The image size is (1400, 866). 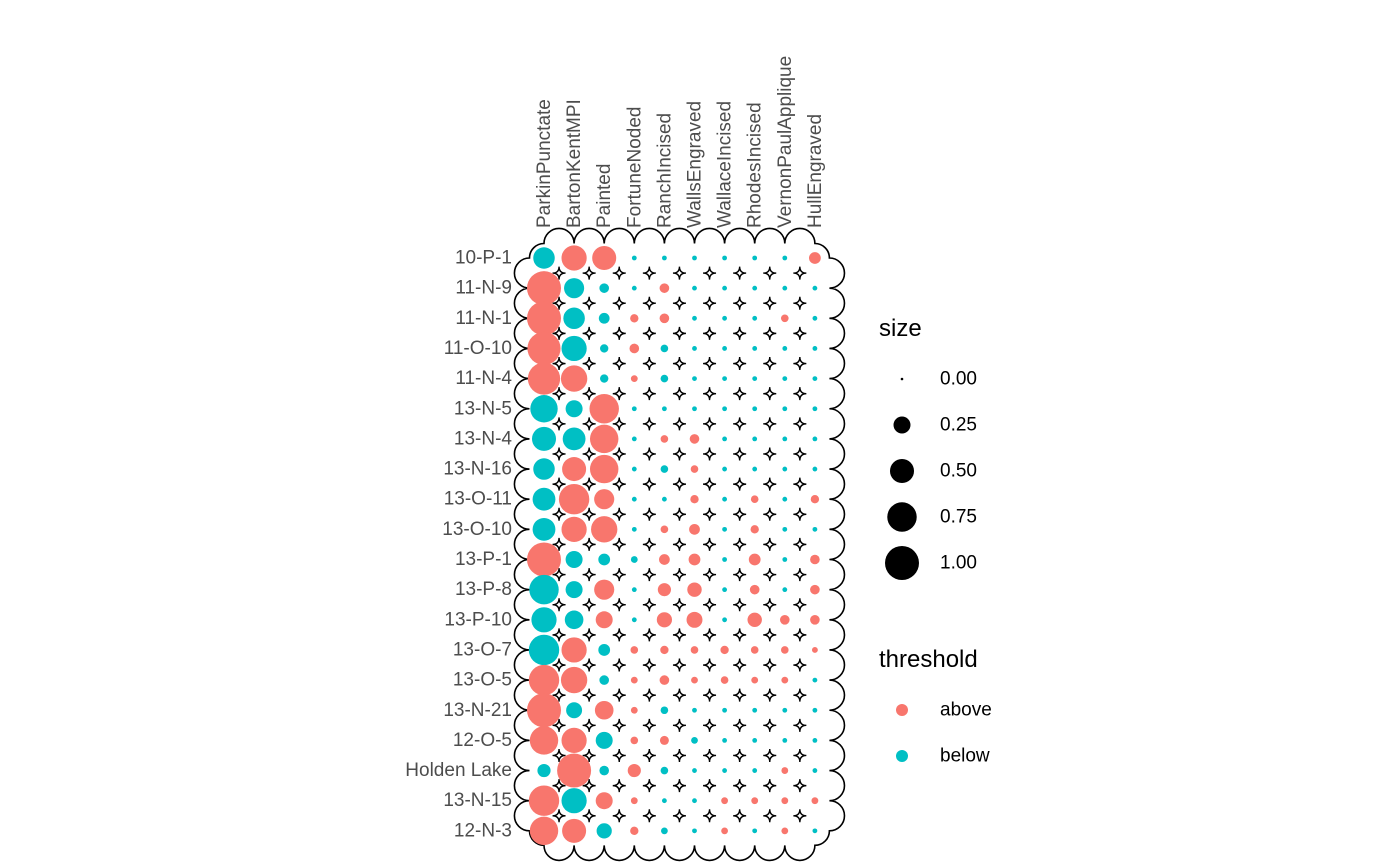 I want to click on column-label: RhodesIncised, so click(x=755, y=165).